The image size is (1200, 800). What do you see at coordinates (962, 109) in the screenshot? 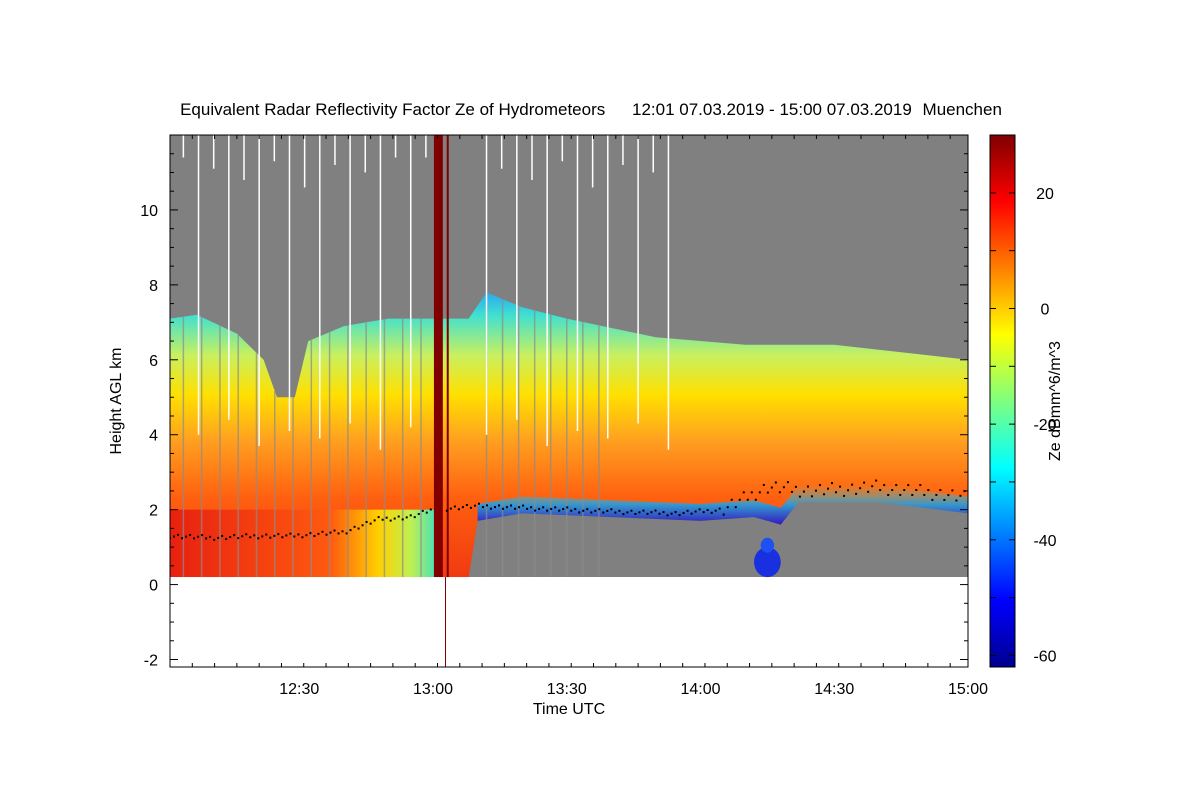
I see `title-location: Muenchen` at bounding box center [962, 109].